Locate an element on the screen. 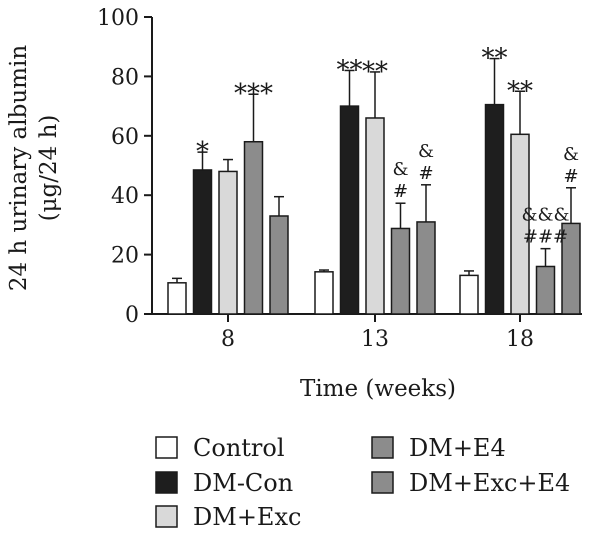 The width and height of the screenshot is (600, 538). x-tick-label: 18 is located at coordinates (520, 339).